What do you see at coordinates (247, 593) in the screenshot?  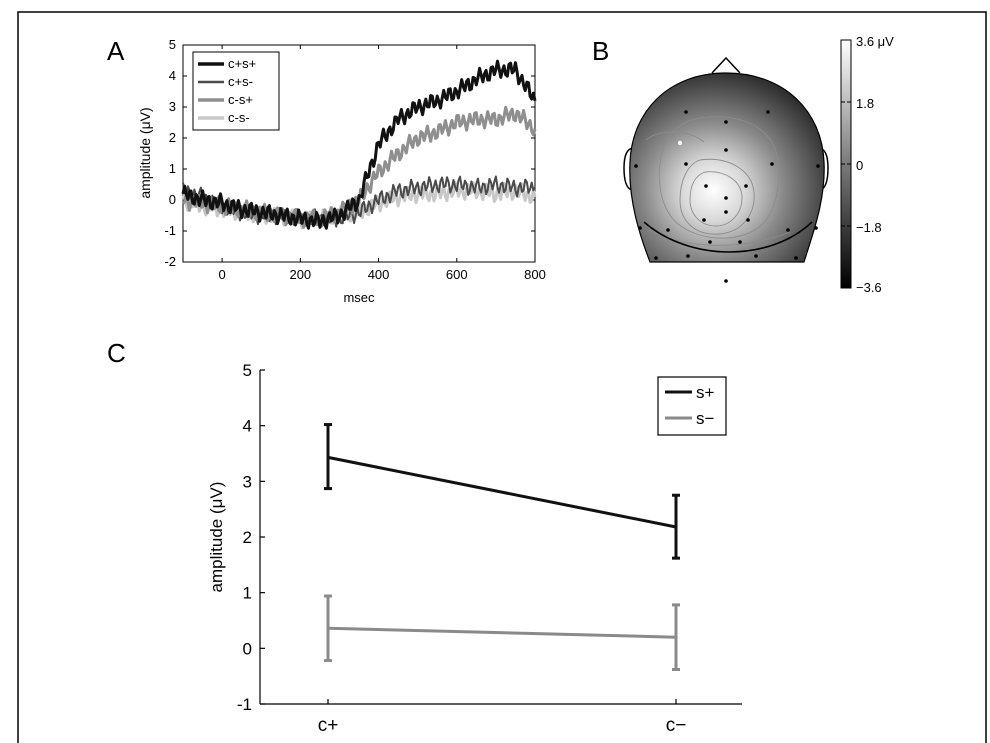 I see `chart-c-y-tick-label: 1` at bounding box center [247, 593].